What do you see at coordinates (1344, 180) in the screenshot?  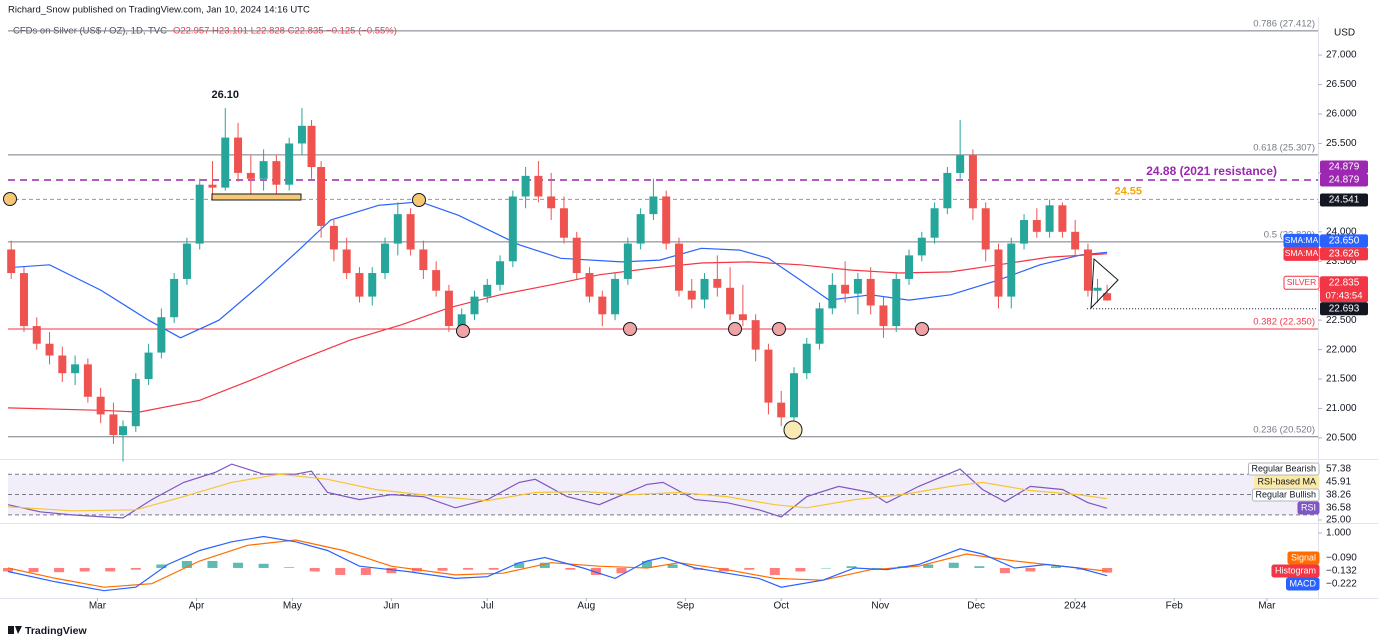 I see `price-tag-label: 24.879` at bounding box center [1344, 180].